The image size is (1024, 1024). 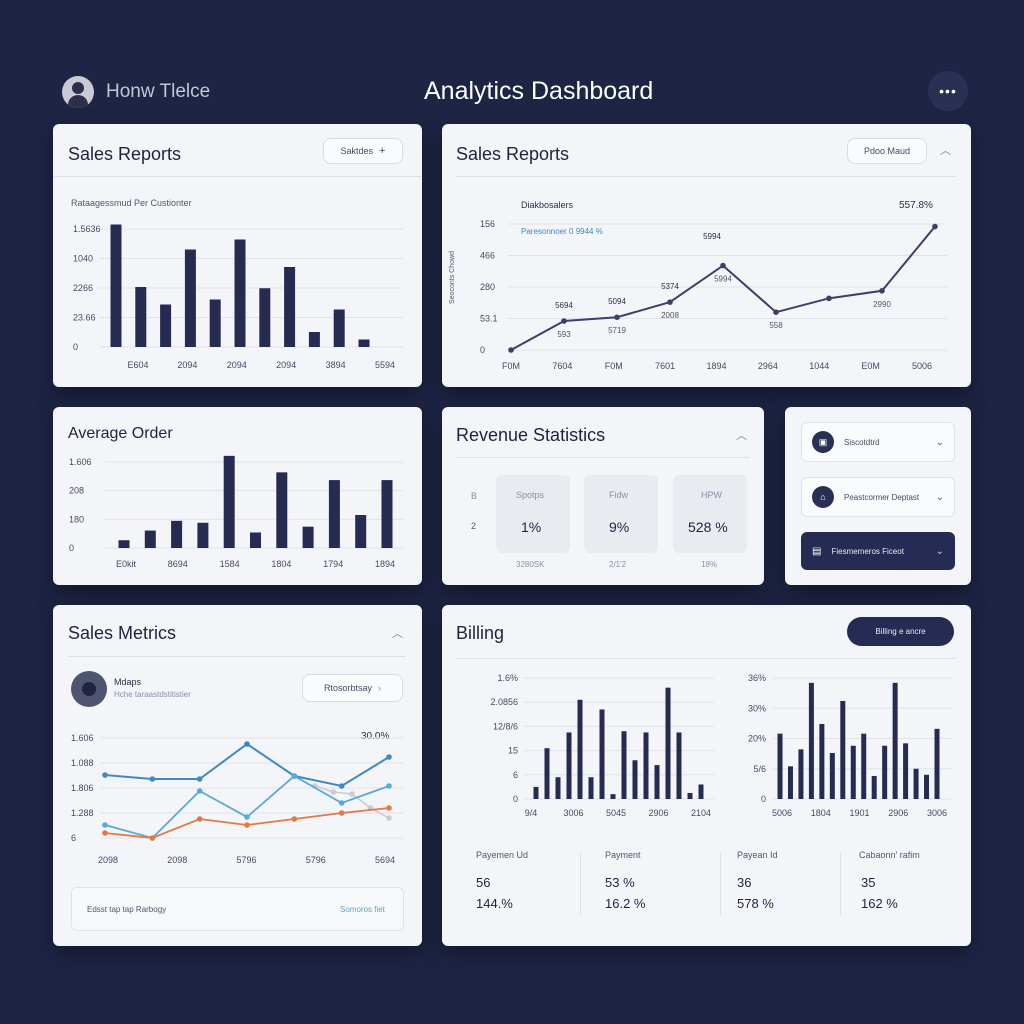 What do you see at coordinates (710, 514) in the screenshot?
I see `stat-box: HPW 528 %` at bounding box center [710, 514].